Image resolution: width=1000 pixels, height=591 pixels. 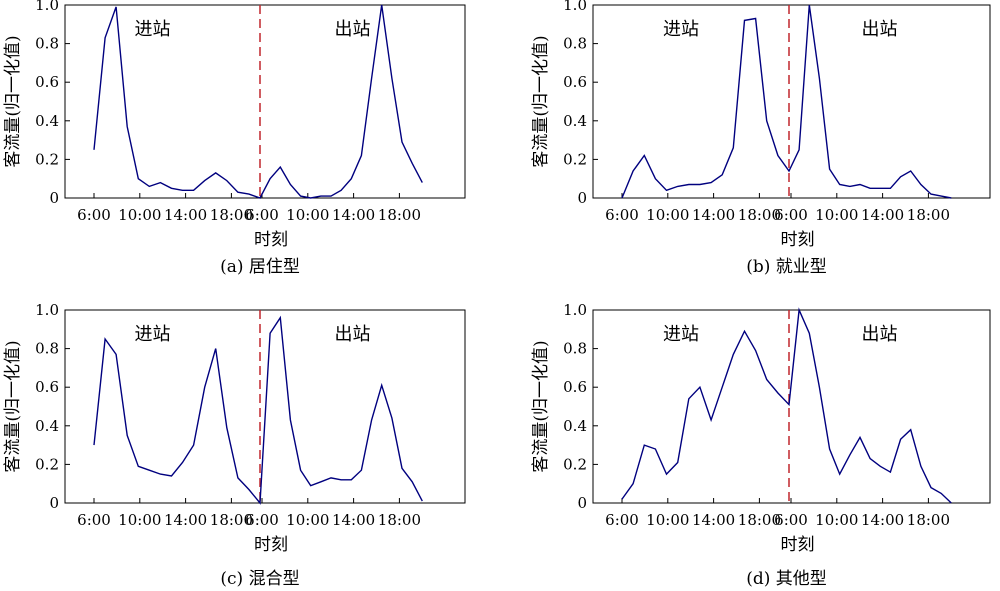 What do you see at coordinates (260, 267) in the screenshot?
I see `panel-caption: (a) 居住型` at bounding box center [260, 267].